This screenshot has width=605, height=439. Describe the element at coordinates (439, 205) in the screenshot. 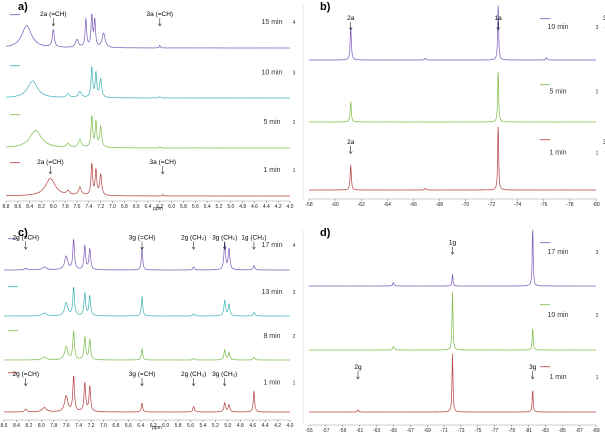

I see `x-tick-label: -68` at that location.